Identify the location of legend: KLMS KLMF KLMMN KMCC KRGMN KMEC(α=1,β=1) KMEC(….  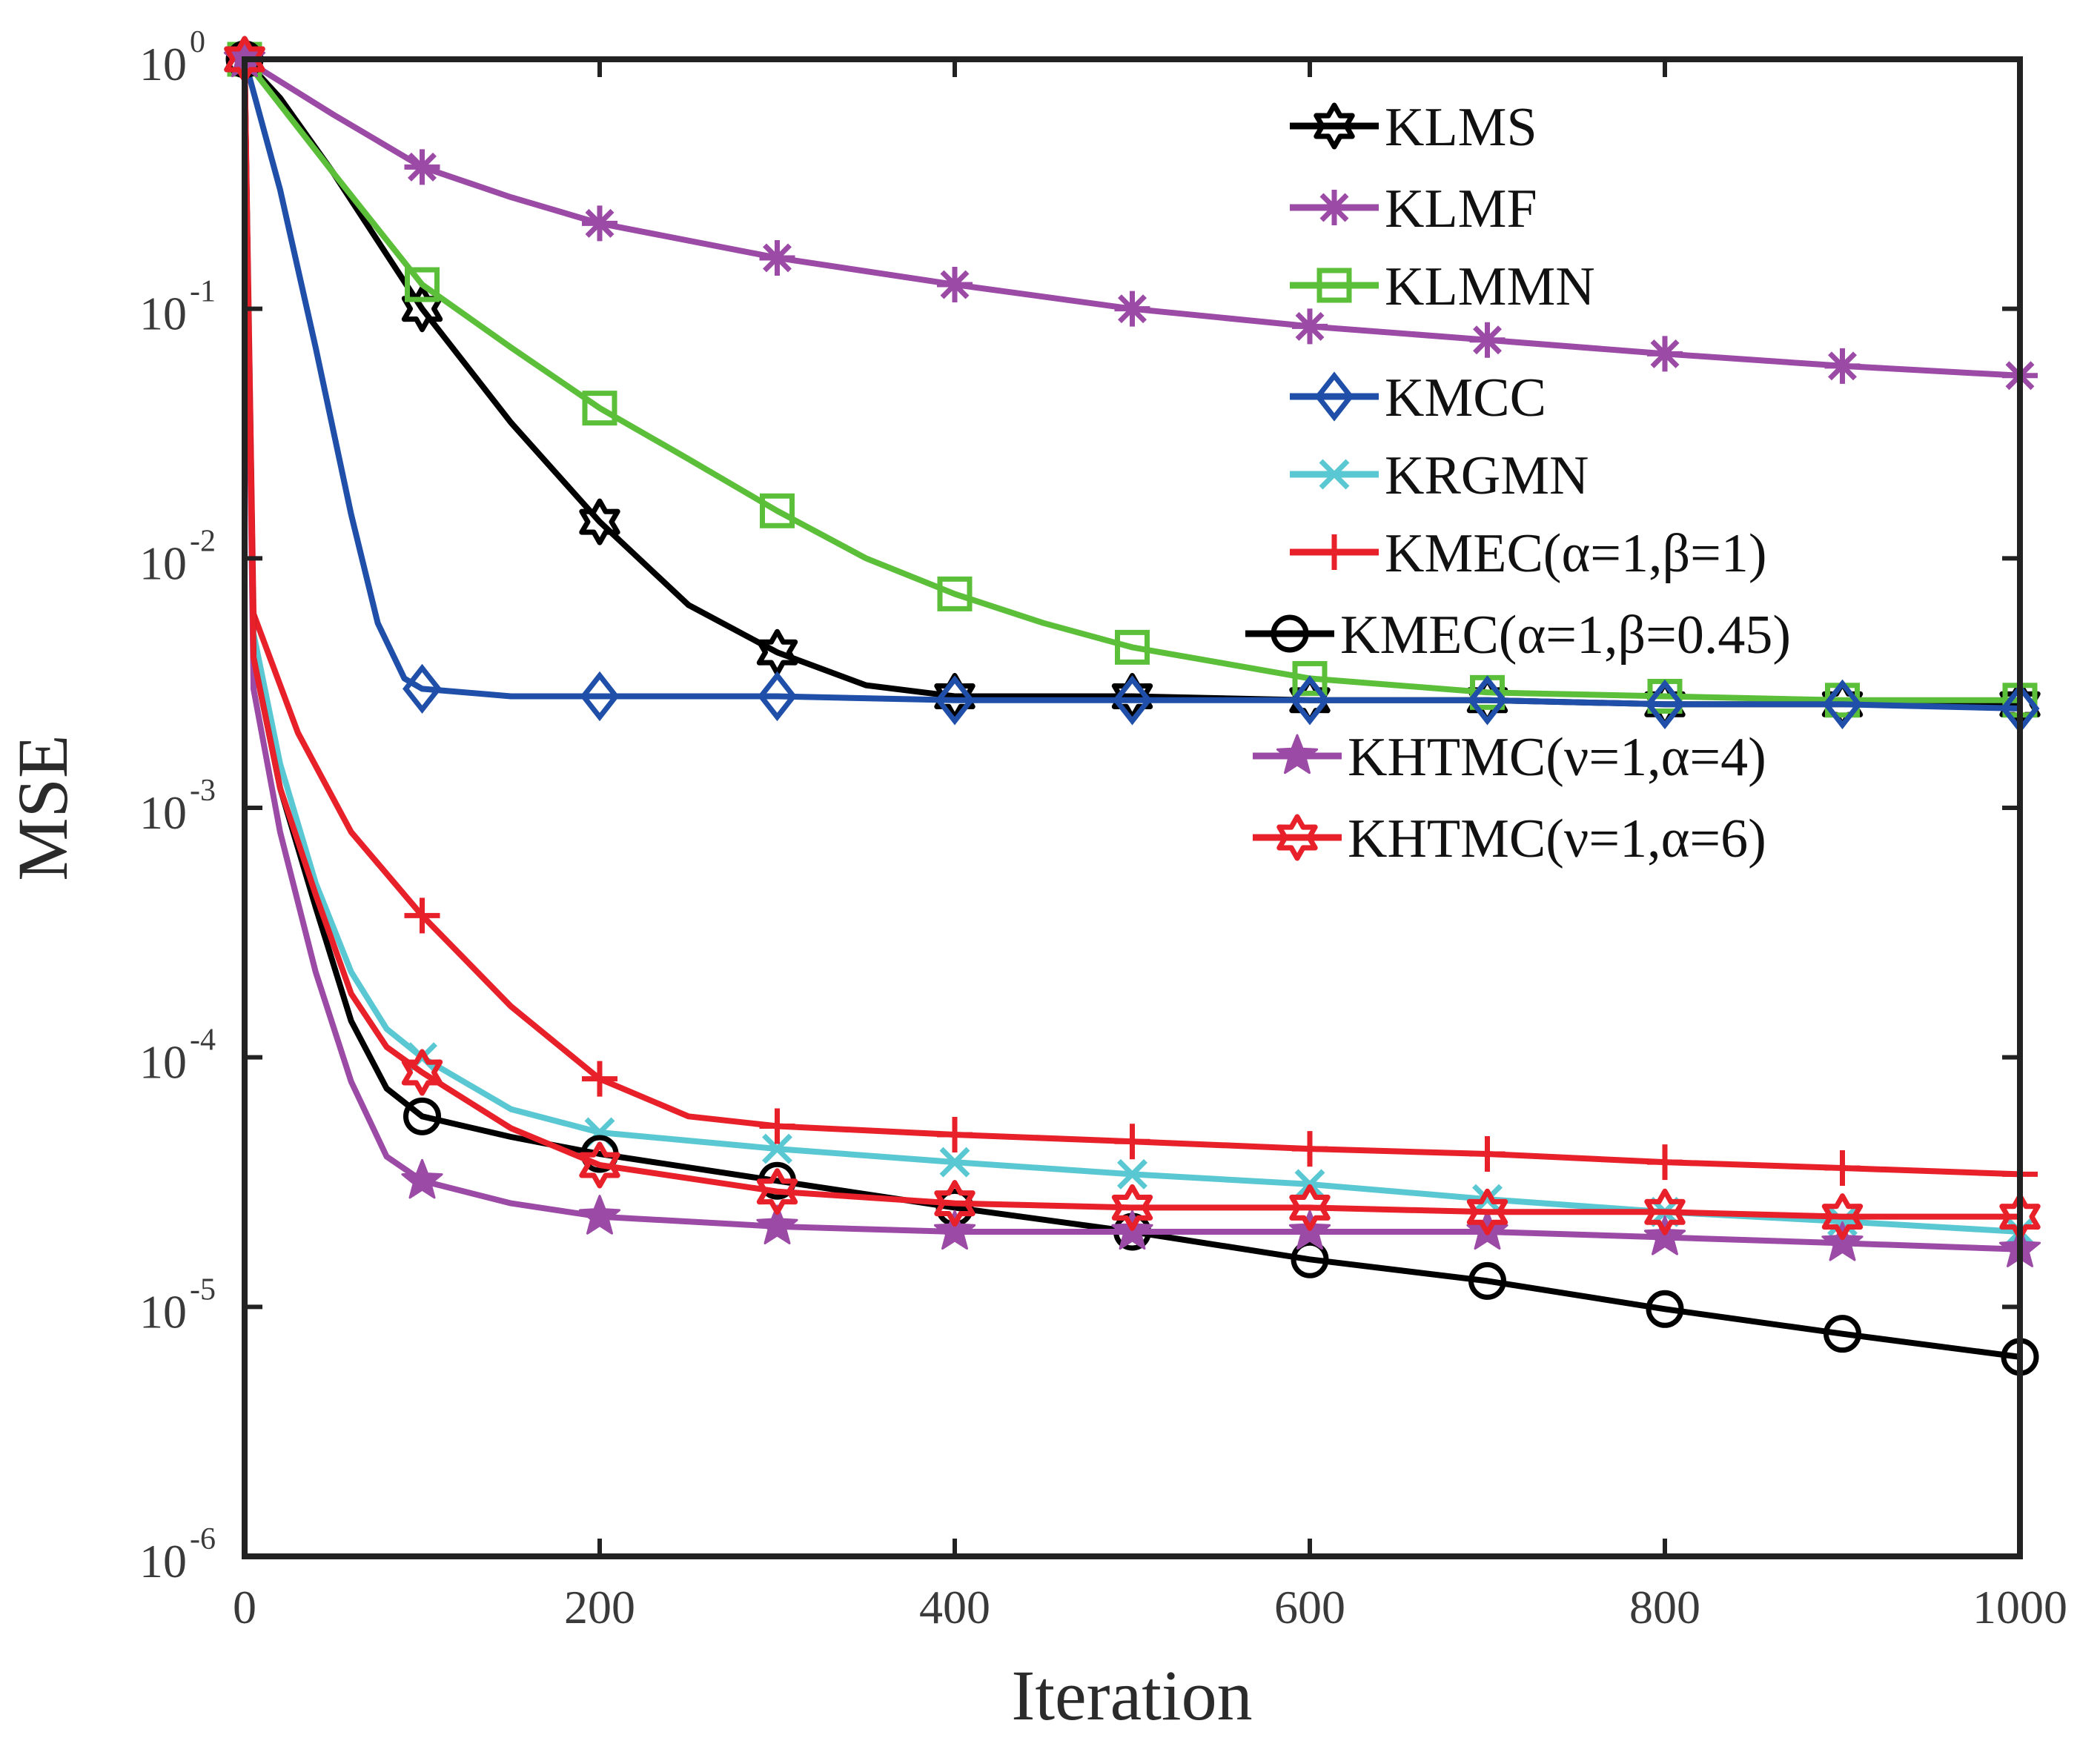
(1518, 483).